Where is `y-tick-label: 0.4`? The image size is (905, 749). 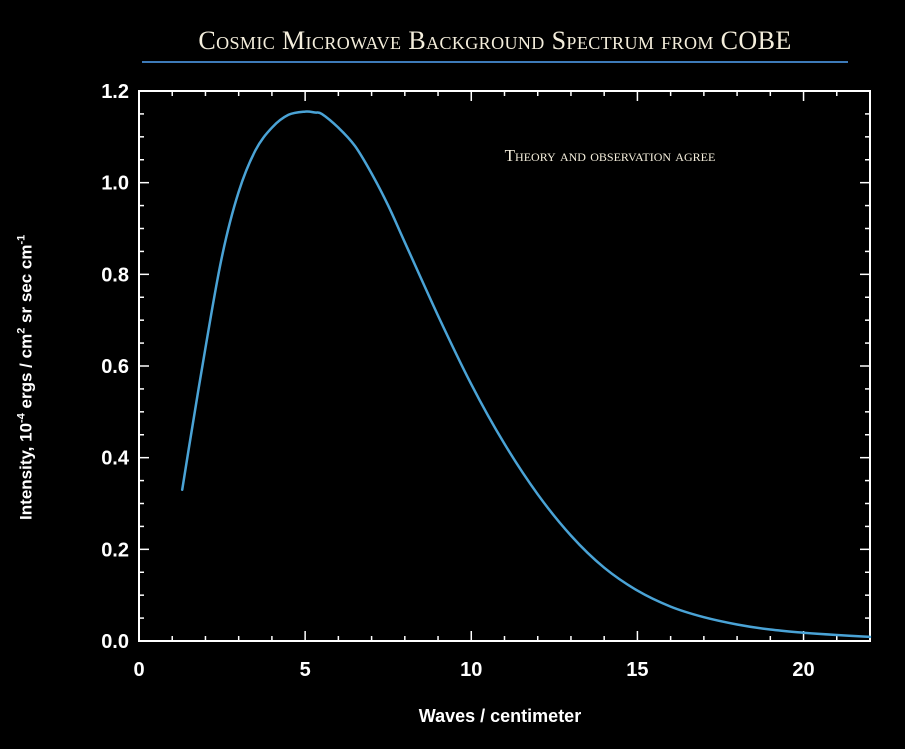
y-tick-label: 0.4 is located at coordinates (115, 459).